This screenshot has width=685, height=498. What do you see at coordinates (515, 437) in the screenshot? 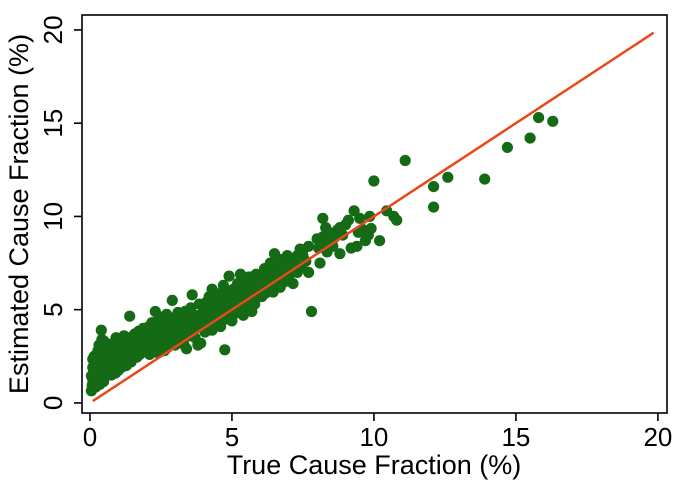
I see `x-tick-label: 15` at bounding box center [515, 437].